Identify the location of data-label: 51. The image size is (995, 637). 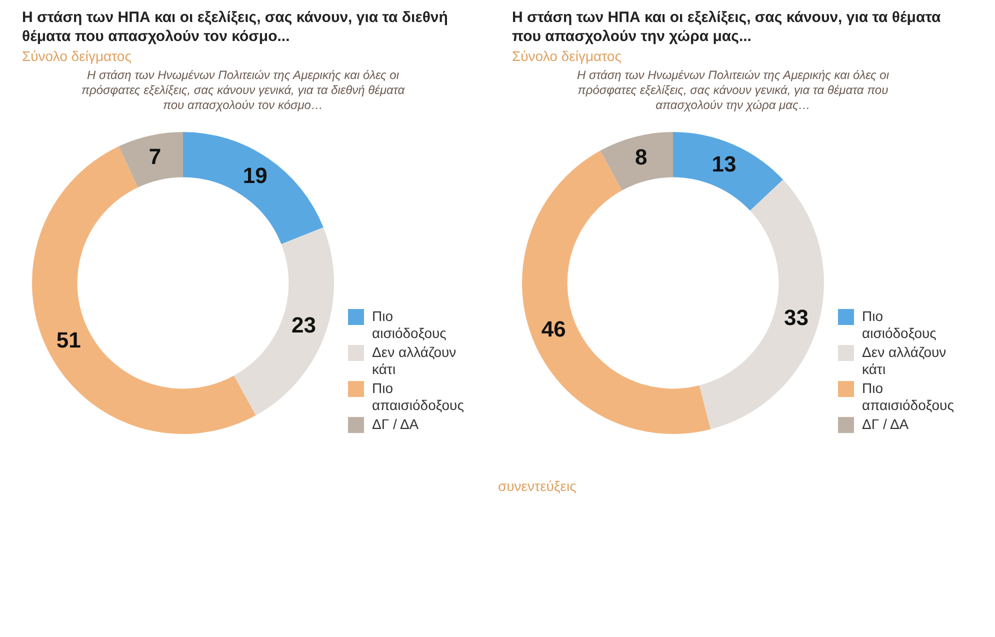
(68, 339).